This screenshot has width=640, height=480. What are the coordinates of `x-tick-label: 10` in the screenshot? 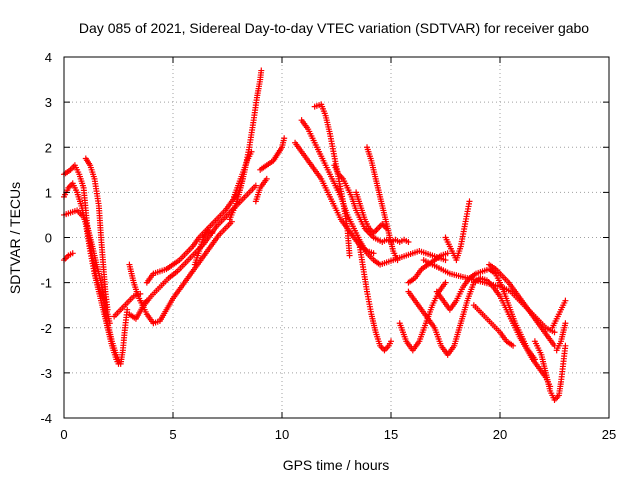 It's located at (282, 434).